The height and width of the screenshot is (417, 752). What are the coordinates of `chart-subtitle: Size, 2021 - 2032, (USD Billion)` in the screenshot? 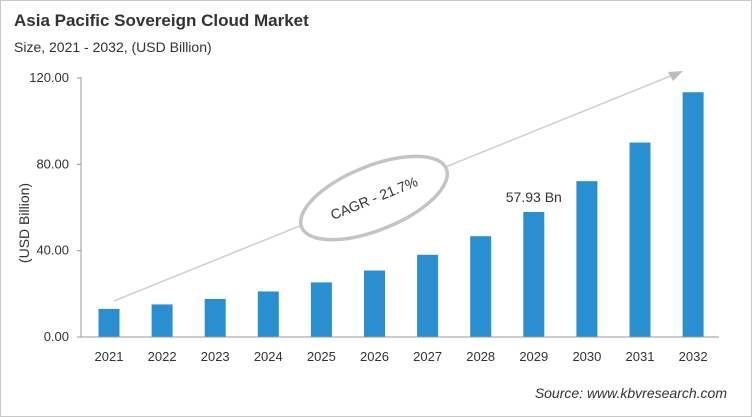 It's located at (113, 47).